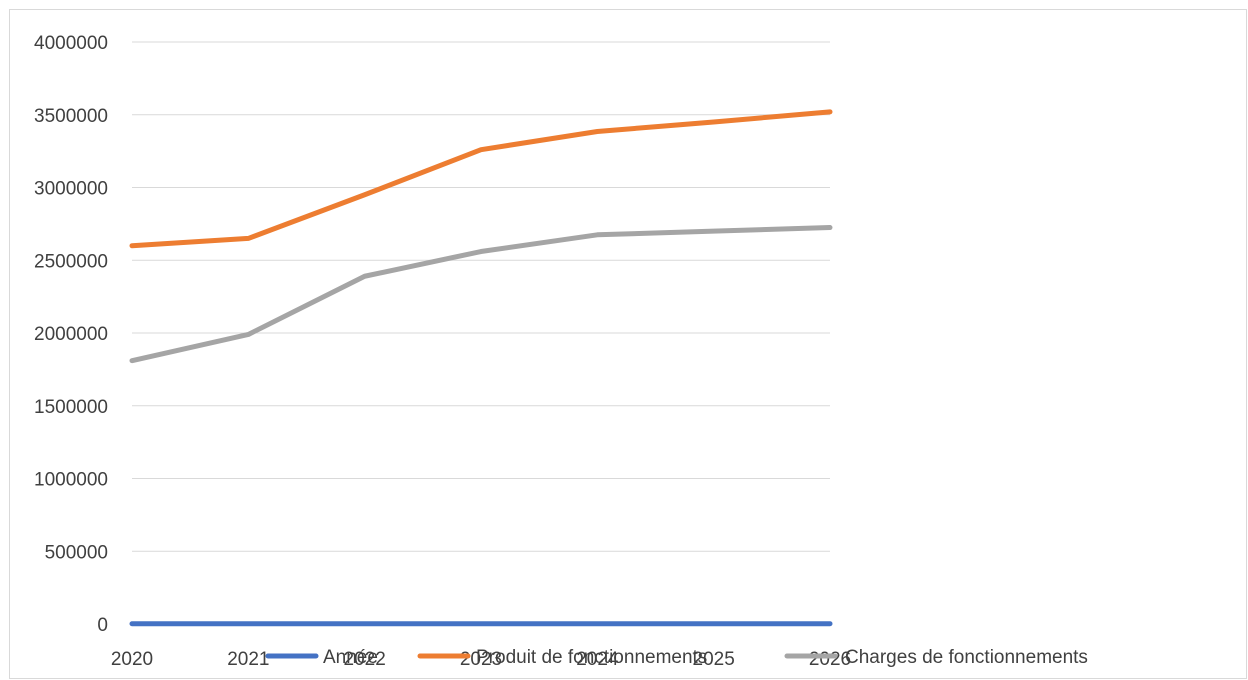 The height and width of the screenshot is (680, 1248). What do you see at coordinates (71, 407) in the screenshot?
I see `y-tick-label: 1500000` at bounding box center [71, 407].